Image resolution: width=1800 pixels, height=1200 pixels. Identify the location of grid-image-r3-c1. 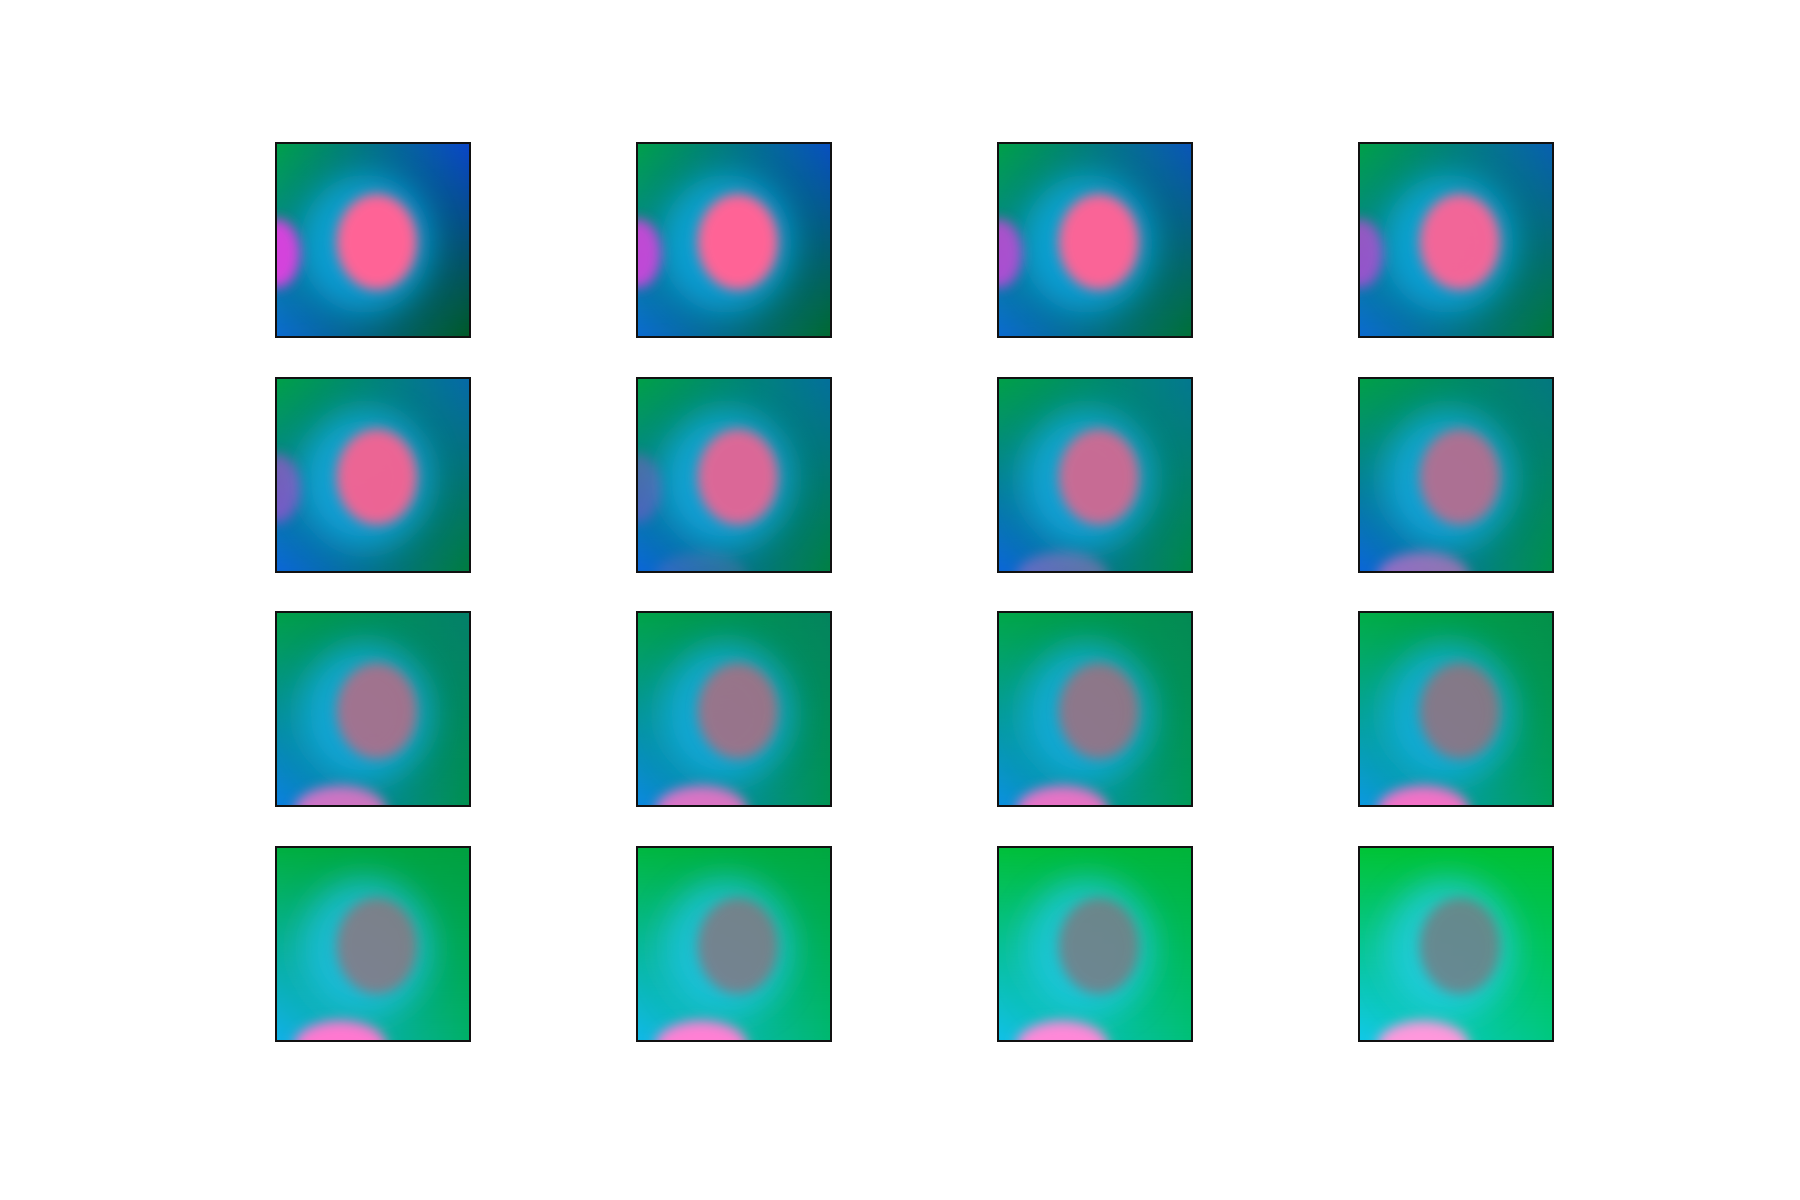
(373, 709).